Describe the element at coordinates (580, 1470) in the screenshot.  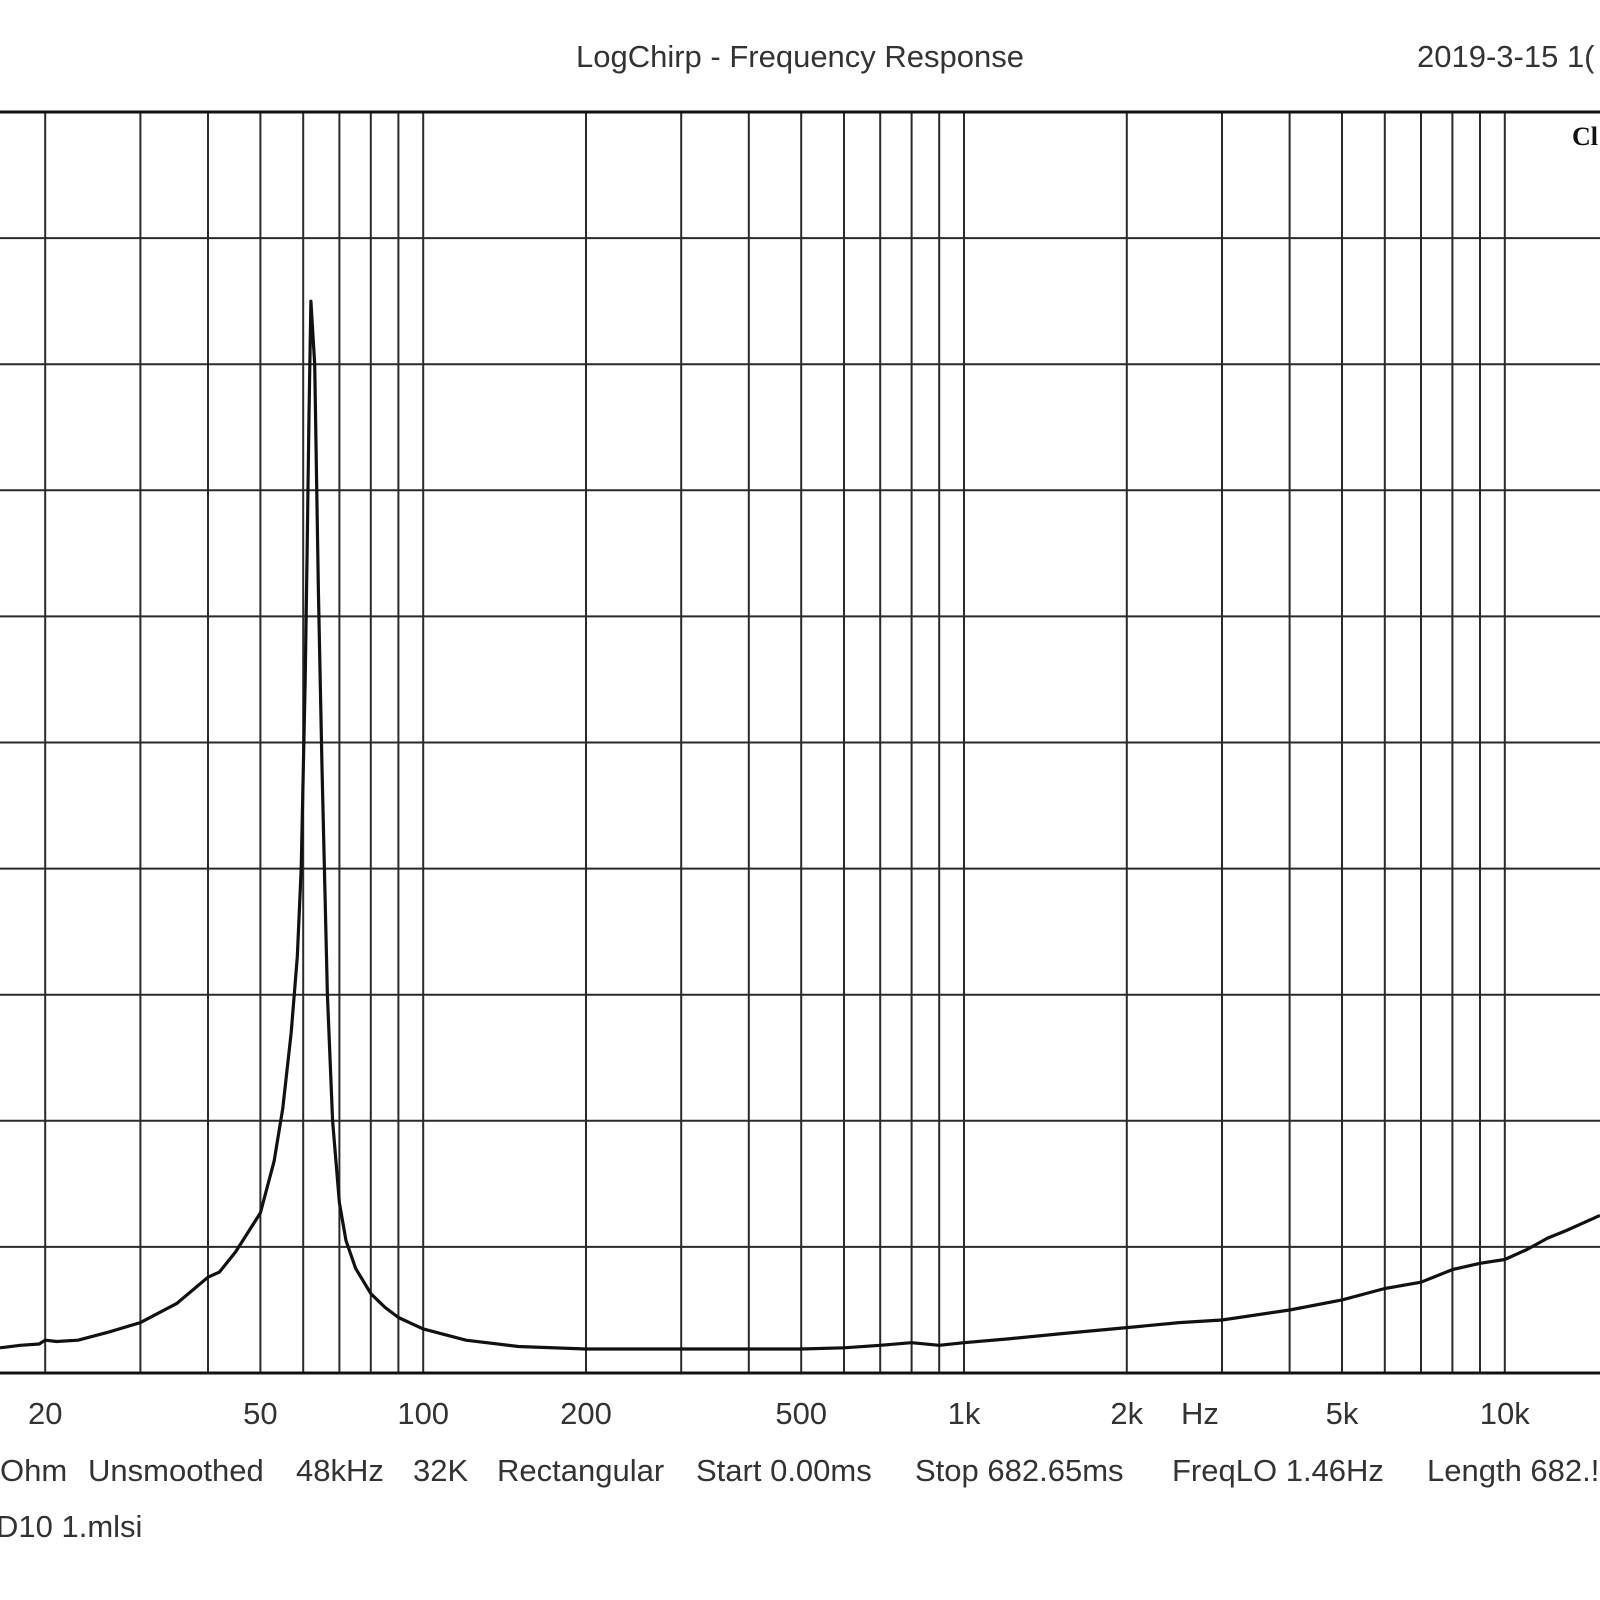
I see `info-item: Rectangular` at that location.